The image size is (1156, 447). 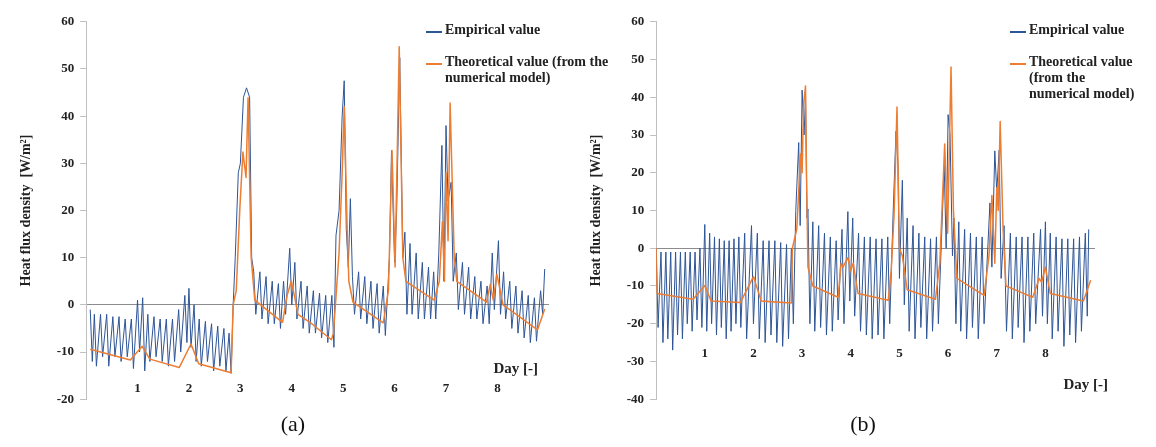 What do you see at coordinates (863, 424) in the screenshot?
I see `text: (b)` at bounding box center [863, 424].